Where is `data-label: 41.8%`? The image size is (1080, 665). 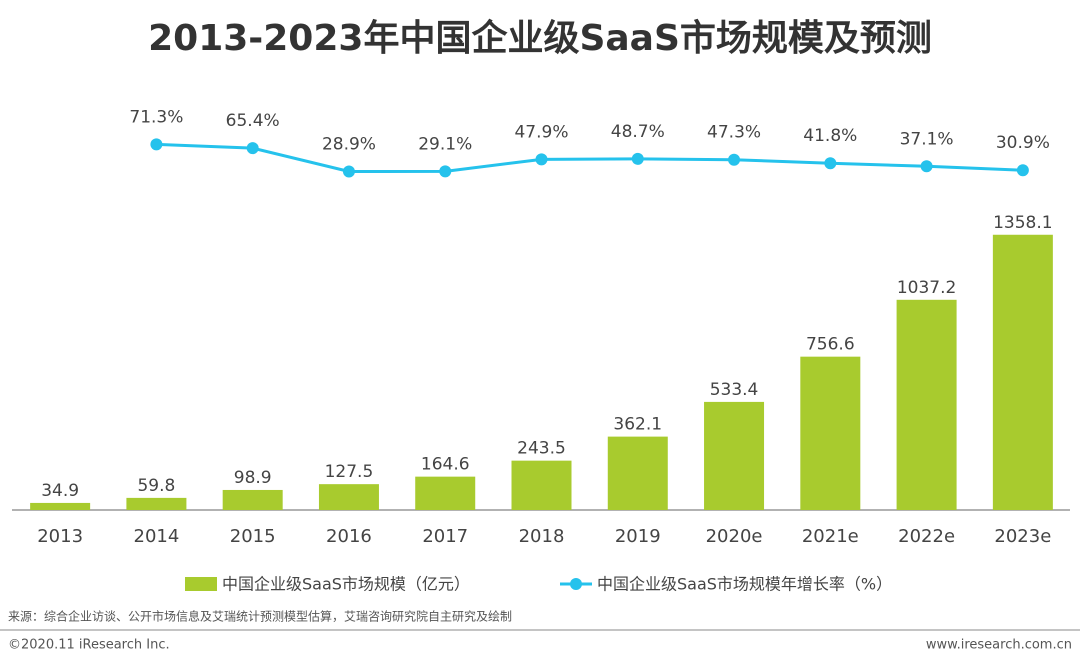 data-label: 41.8% is located at coordinates (830, 136).